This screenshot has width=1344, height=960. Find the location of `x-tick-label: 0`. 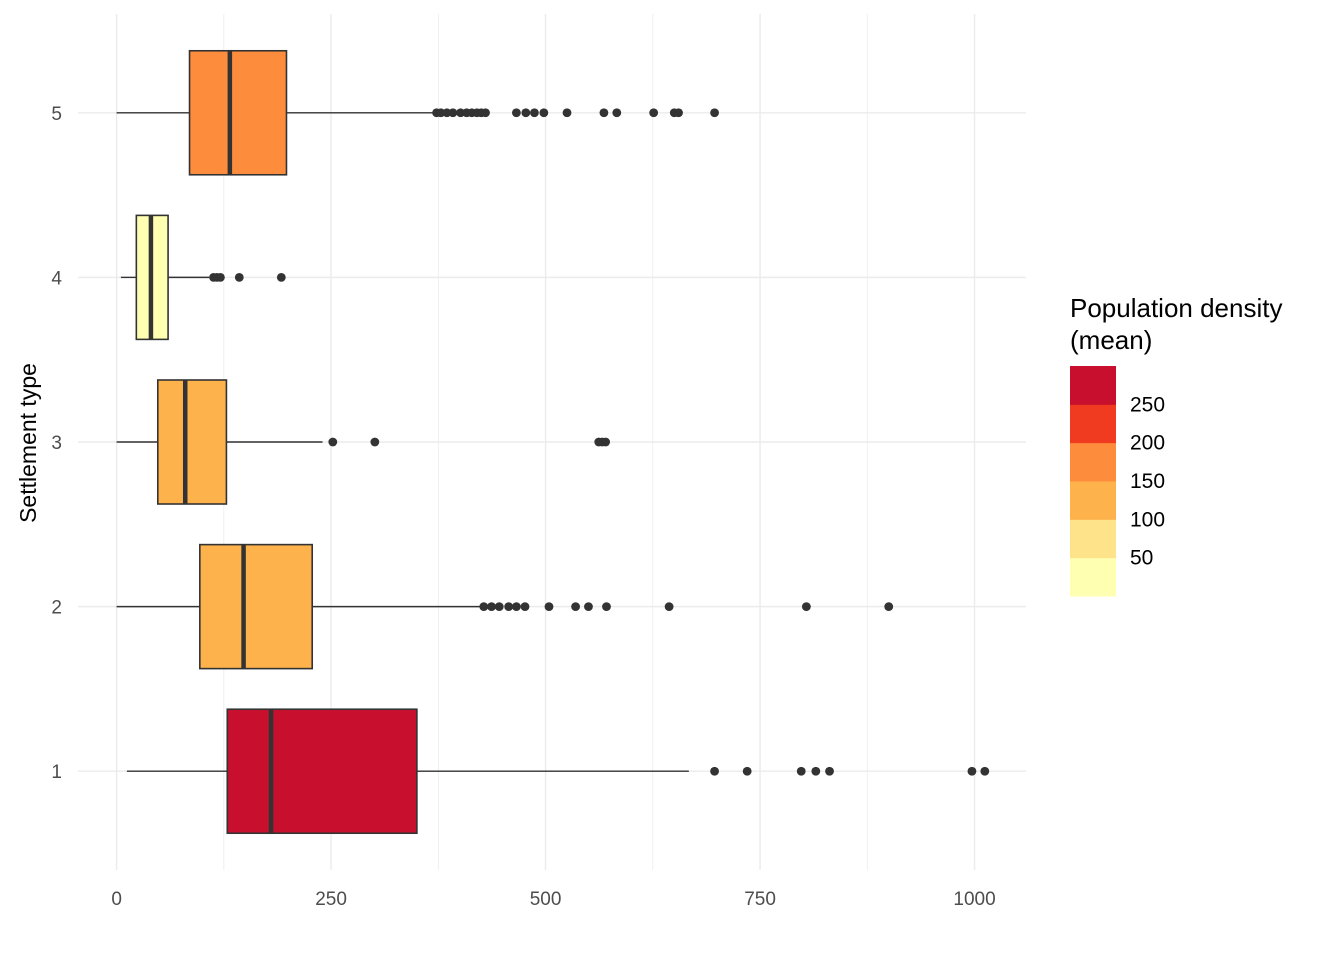

x-tick-label: 0 is located at coordinates (116, 899).